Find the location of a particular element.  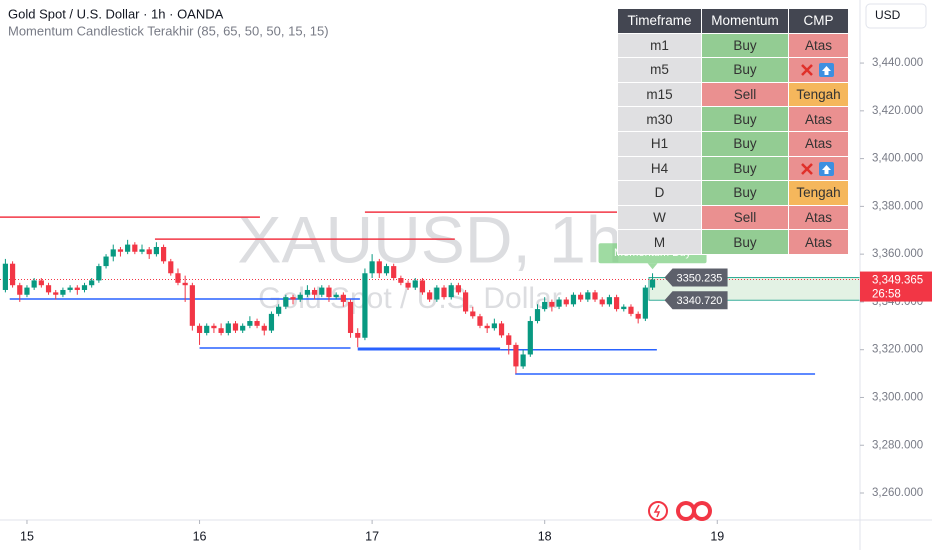

table-header: Timeframe is located at coordinates (659, 21).